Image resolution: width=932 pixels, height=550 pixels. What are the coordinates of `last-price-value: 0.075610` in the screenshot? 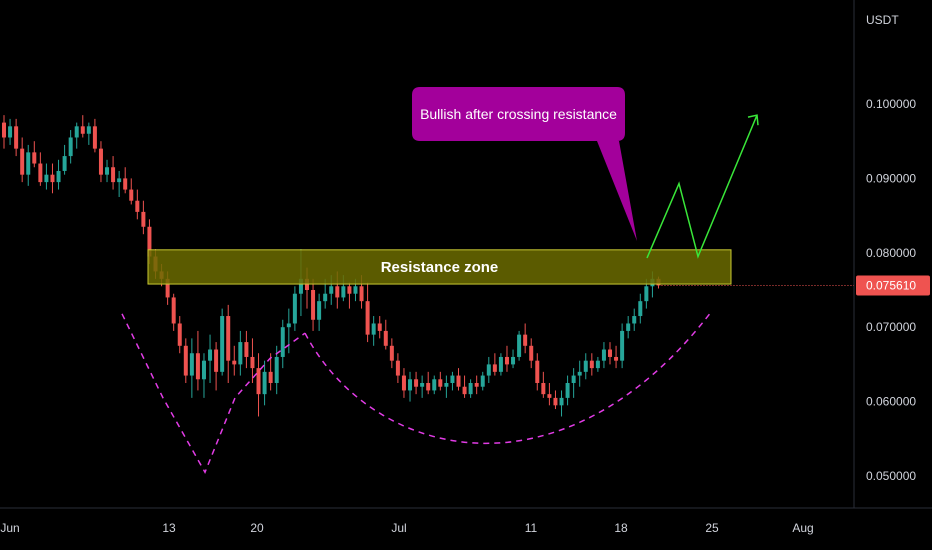 It's located at (891, 285).